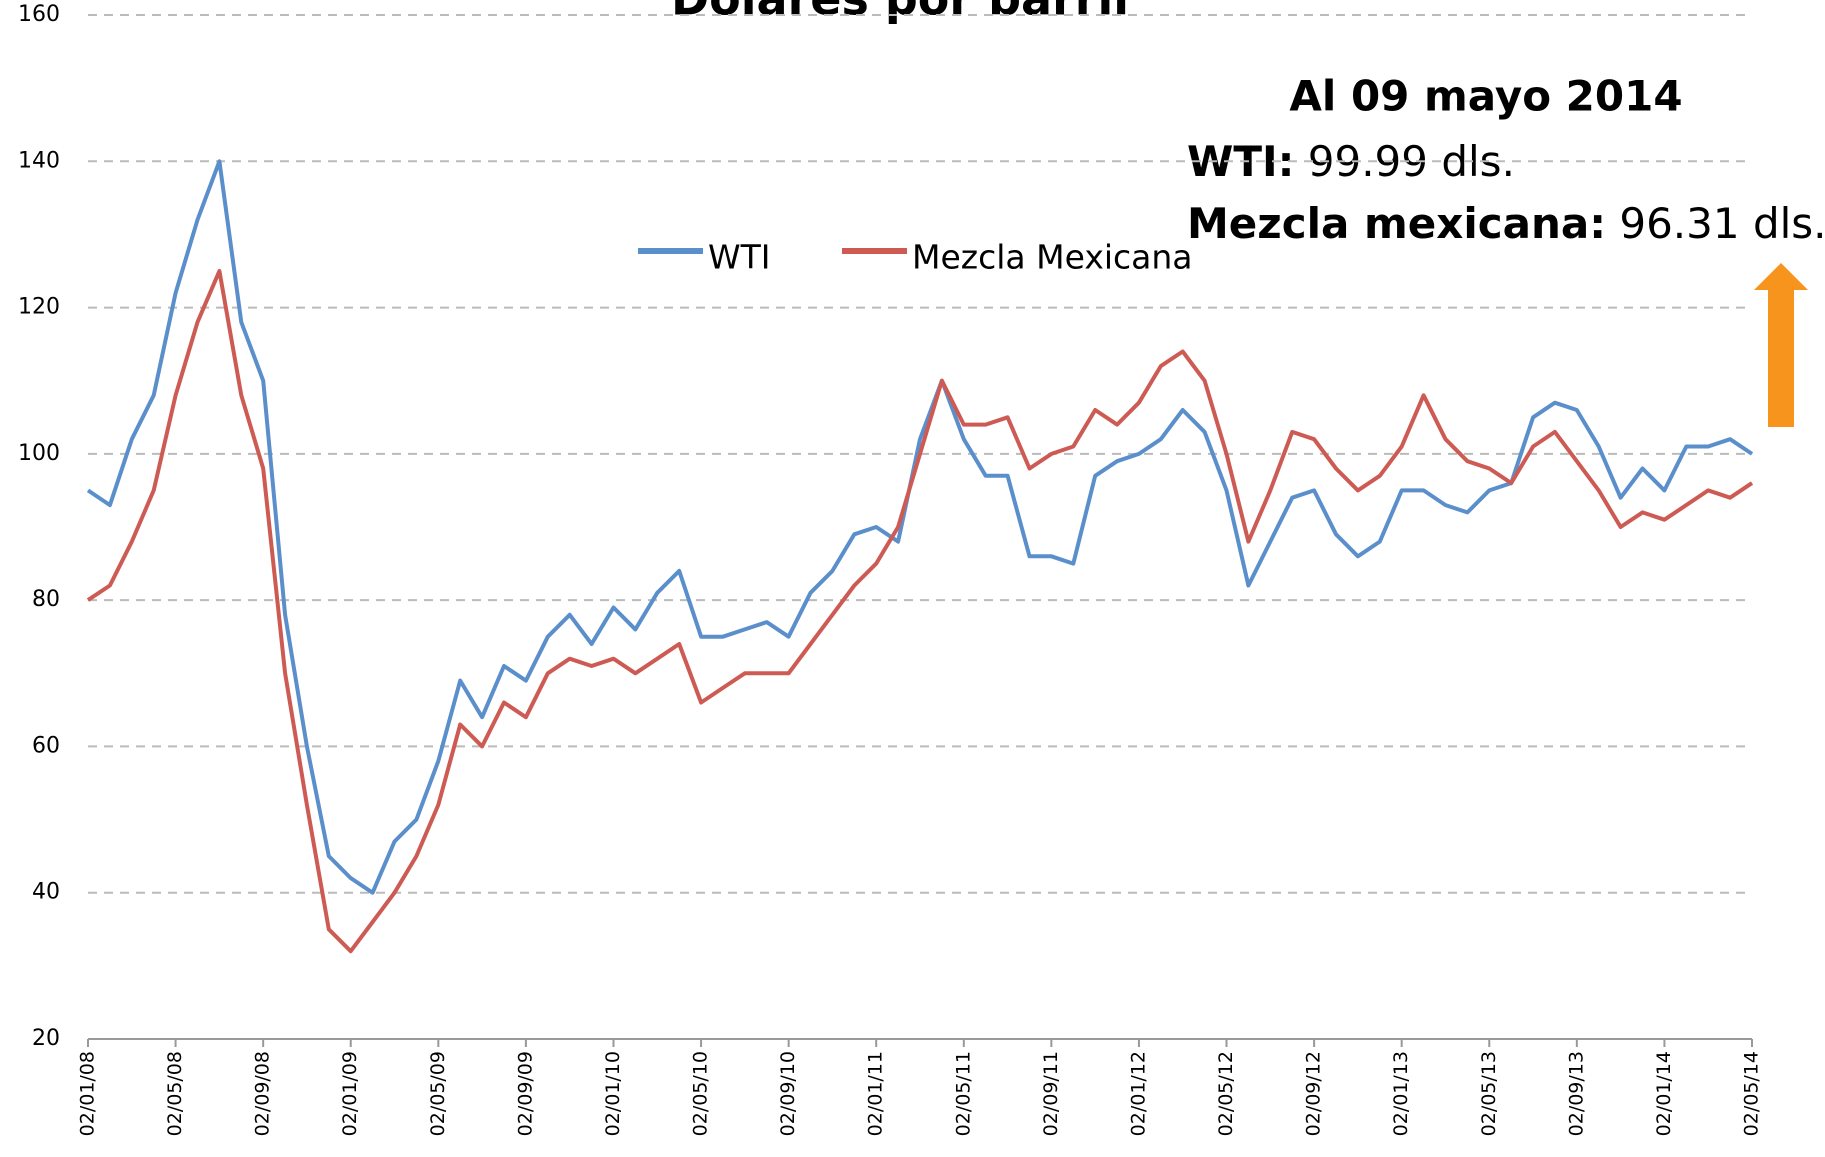  What do you see at coordinates (46, 892) in the screenshot?
I see `y-tick-label: 40` at bounding box center [46, 892].